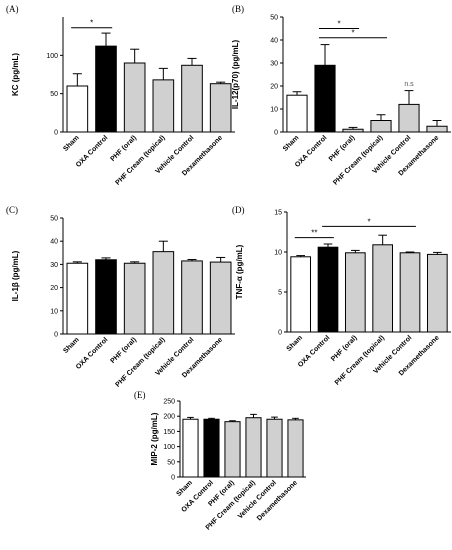  What do you see at coordinates (278, 213) in the screenshot?
I see `y-tick-label-3: 15` at bounding box center [278, 213].